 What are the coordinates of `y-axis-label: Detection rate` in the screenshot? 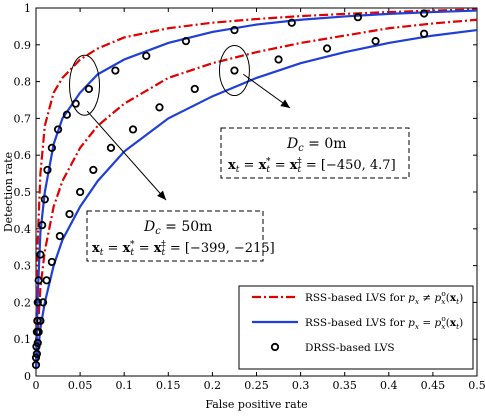 It's located at (8, 192).